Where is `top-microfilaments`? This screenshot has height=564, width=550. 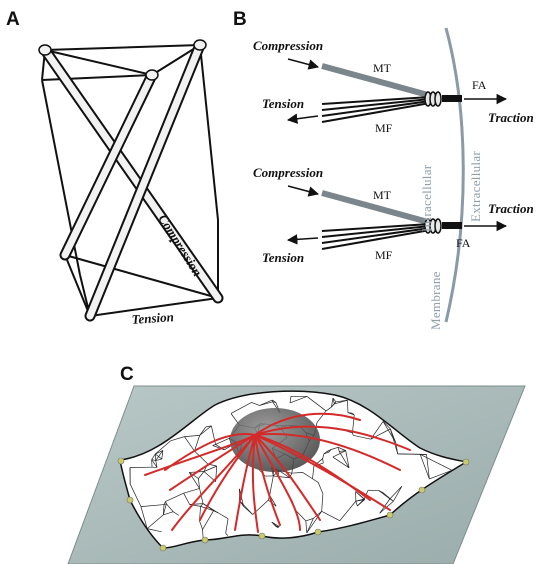
top-microfilaments is located at coordinates (376, 109).